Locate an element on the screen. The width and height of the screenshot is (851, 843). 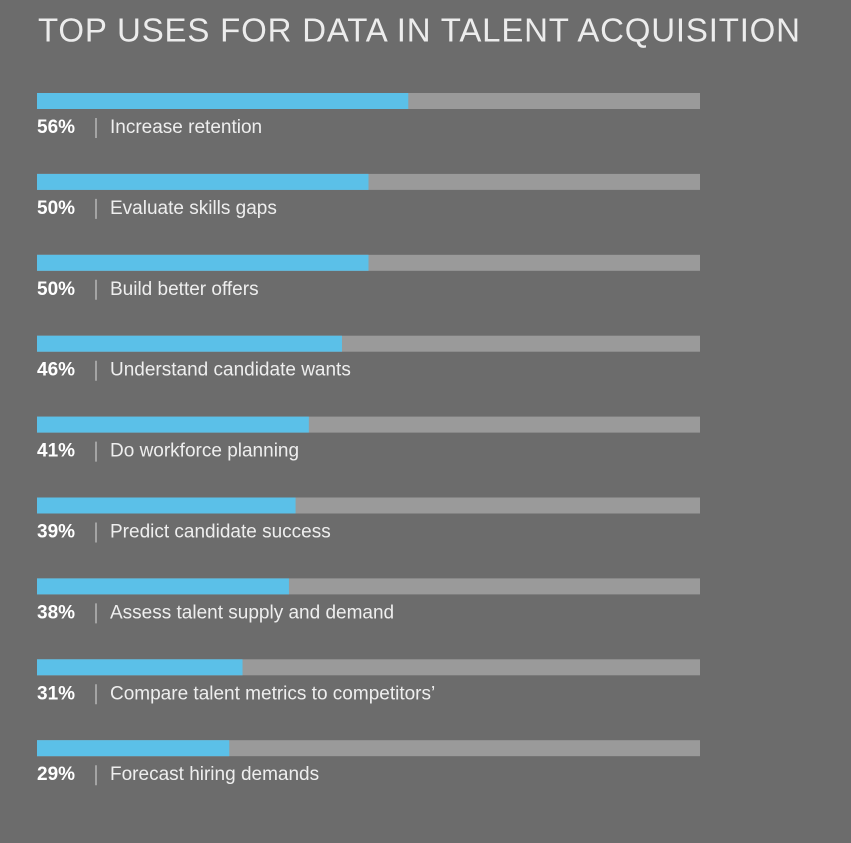
category-label: Understand candidate wants is located at coordinates (230, 370).